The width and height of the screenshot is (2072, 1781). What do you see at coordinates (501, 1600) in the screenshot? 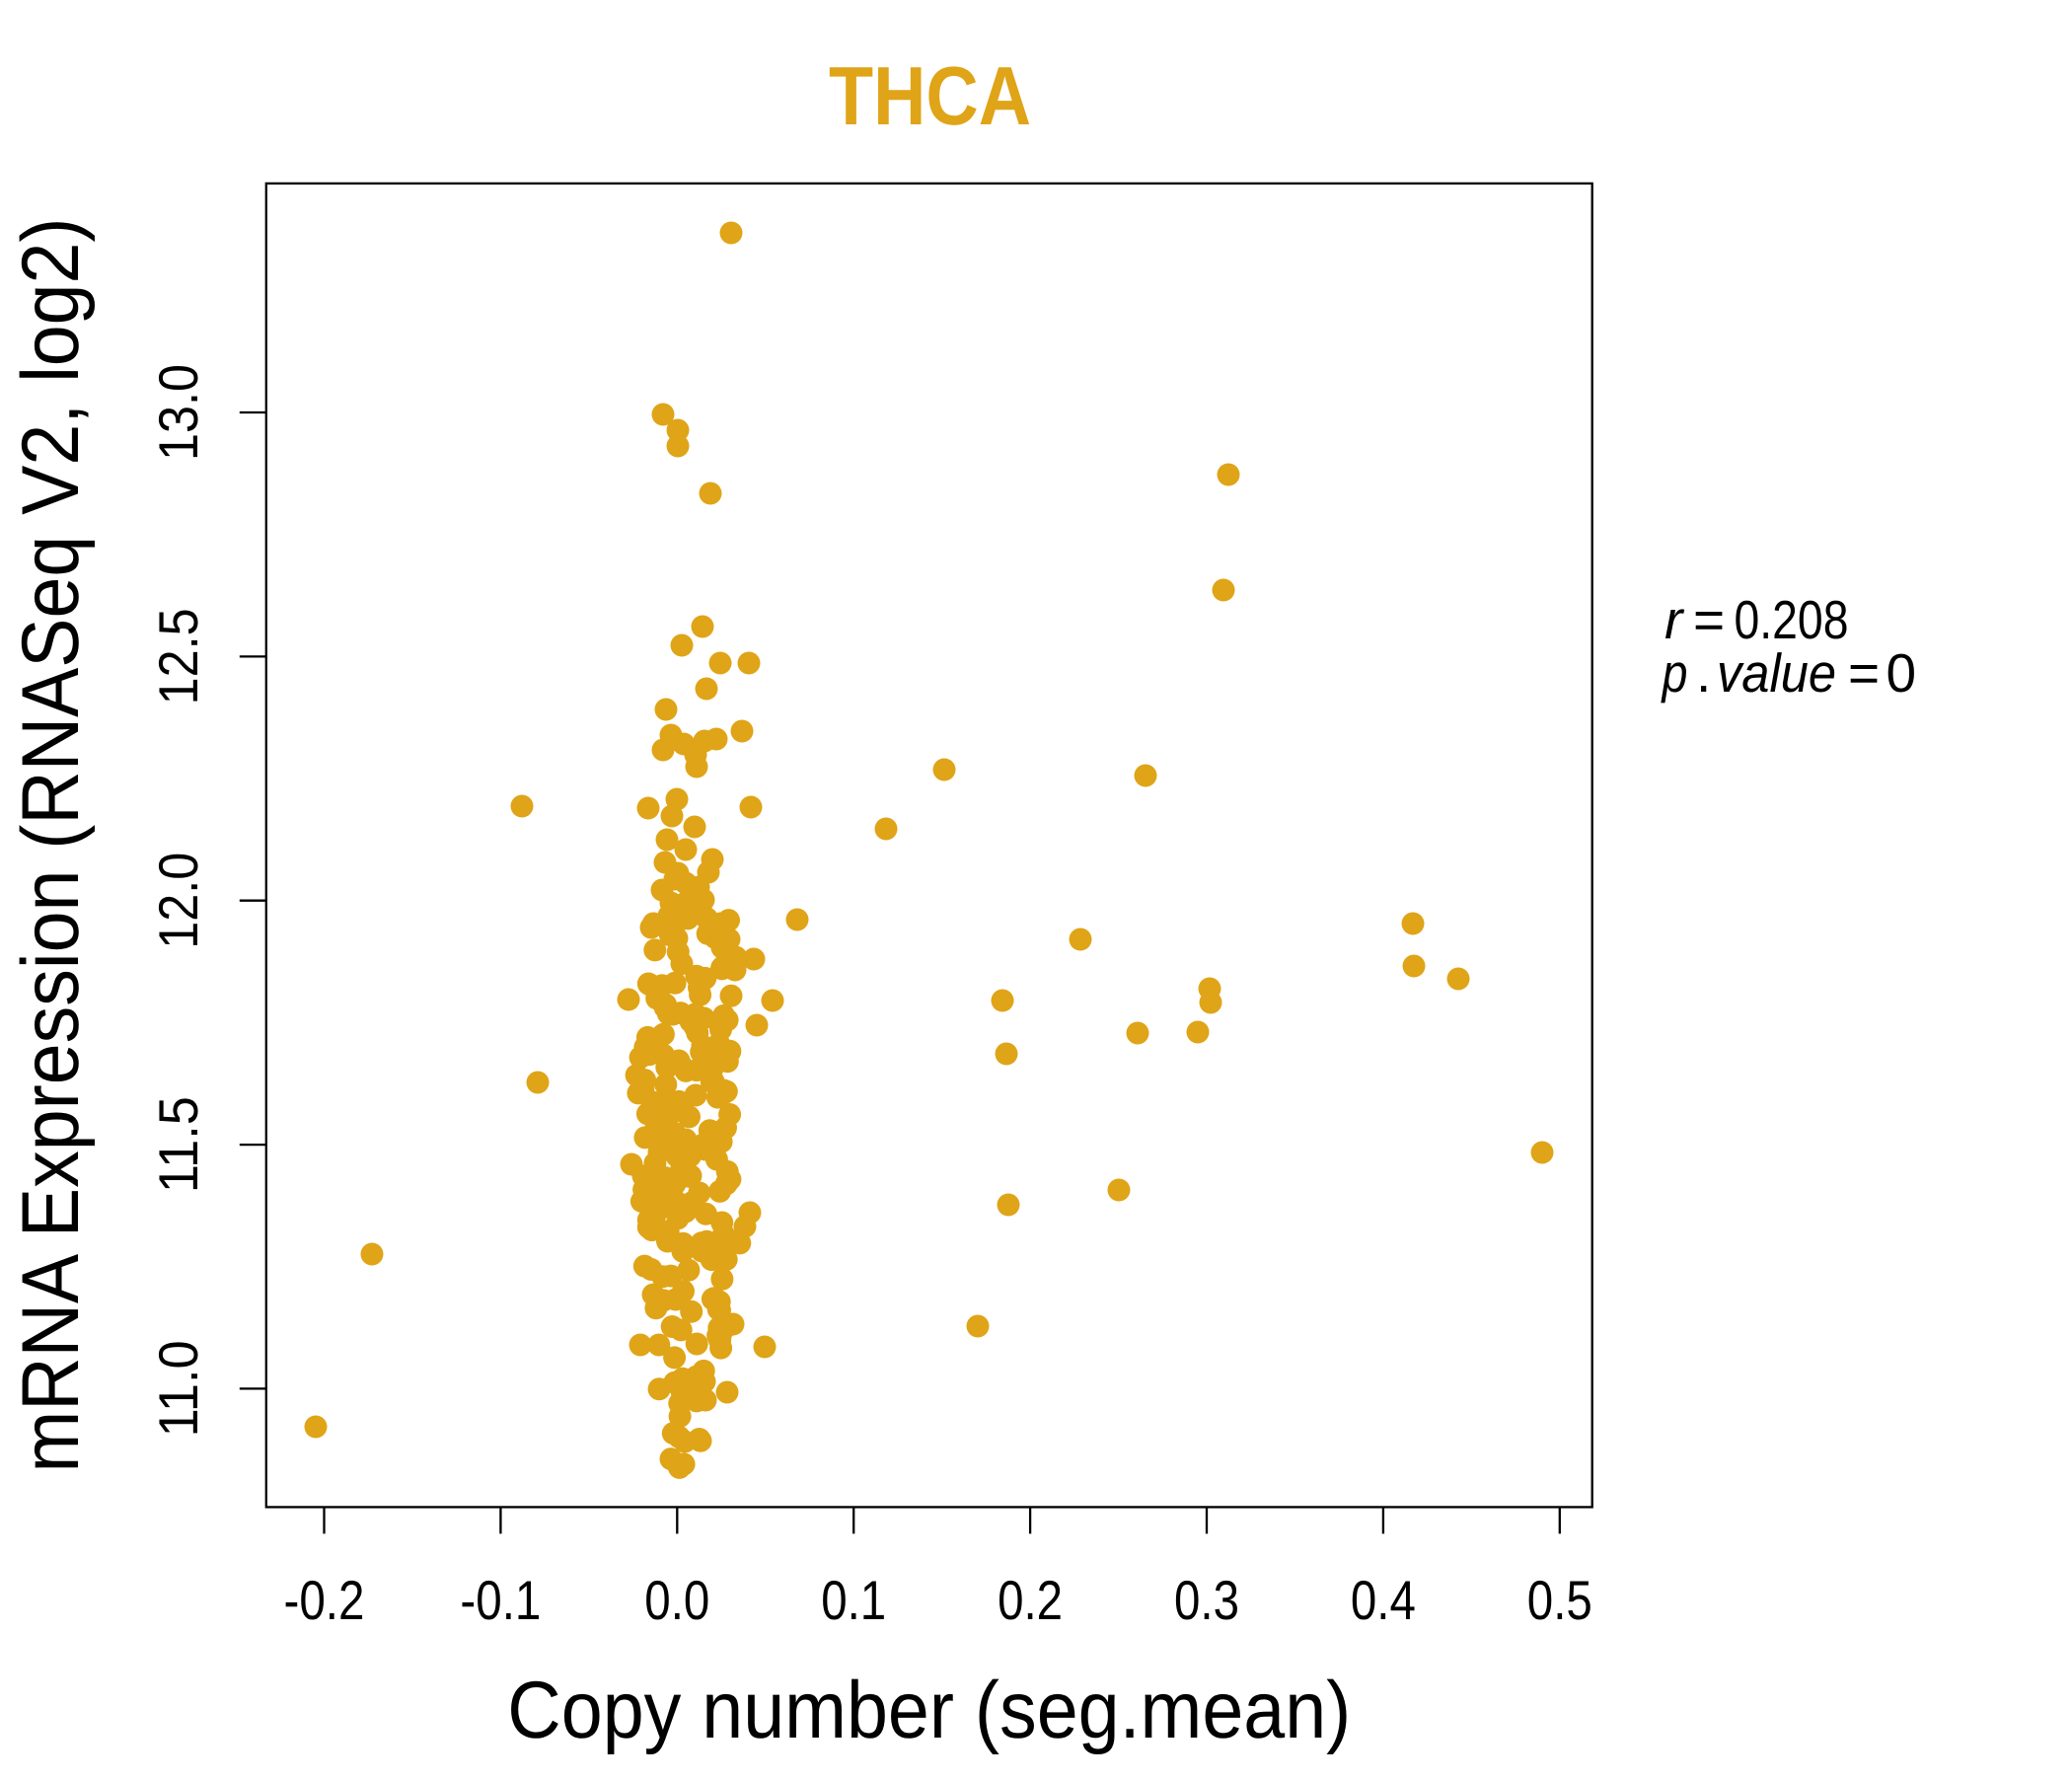
I see `svg-text: -0.1` at bounding box center [501, 1600].